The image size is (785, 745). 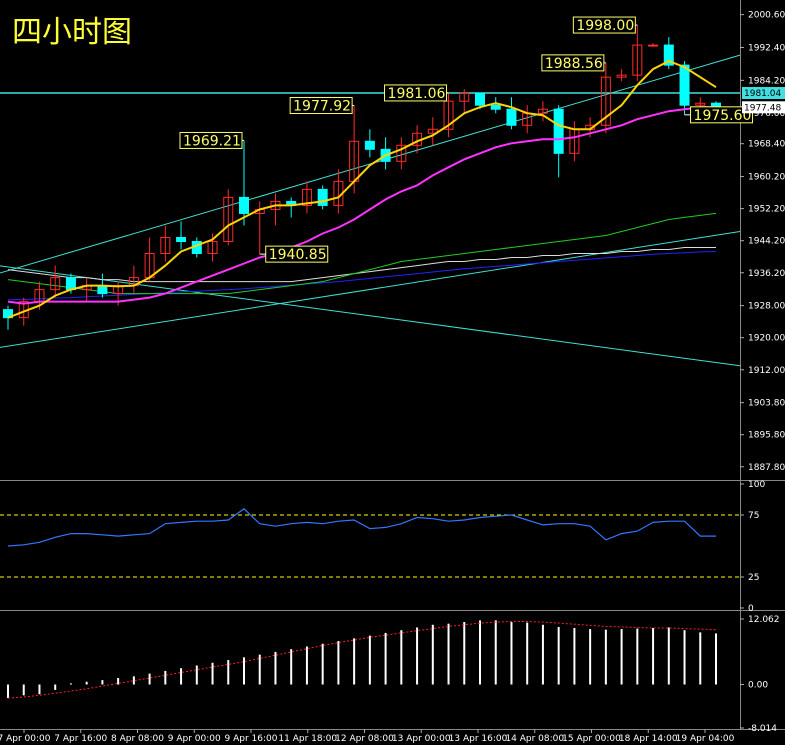 What do you see at coordinates (766, 371) in the screenshot?
I see `y-tick-label: 1912.00` at bounding box center [766, 371].